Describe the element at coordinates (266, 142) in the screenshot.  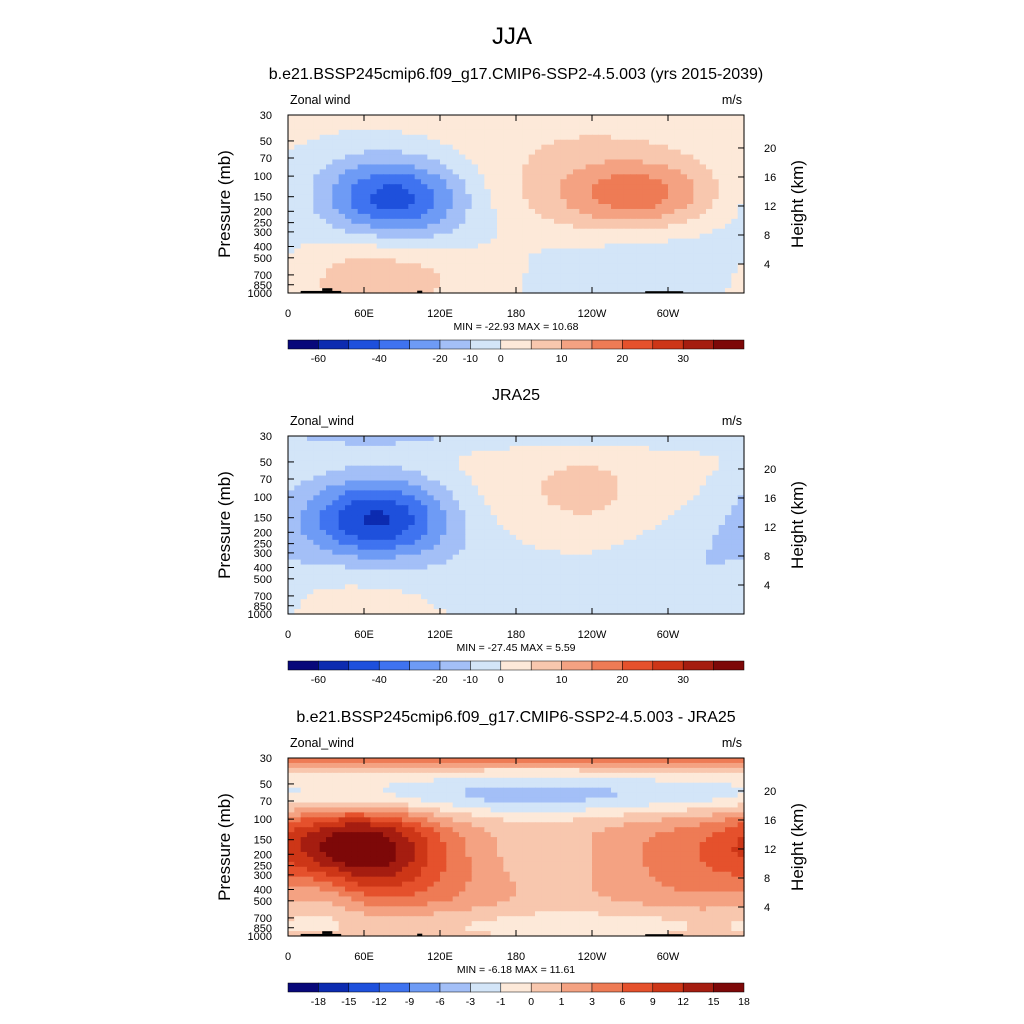
I see `pressure-tick-label: 50` at that location.